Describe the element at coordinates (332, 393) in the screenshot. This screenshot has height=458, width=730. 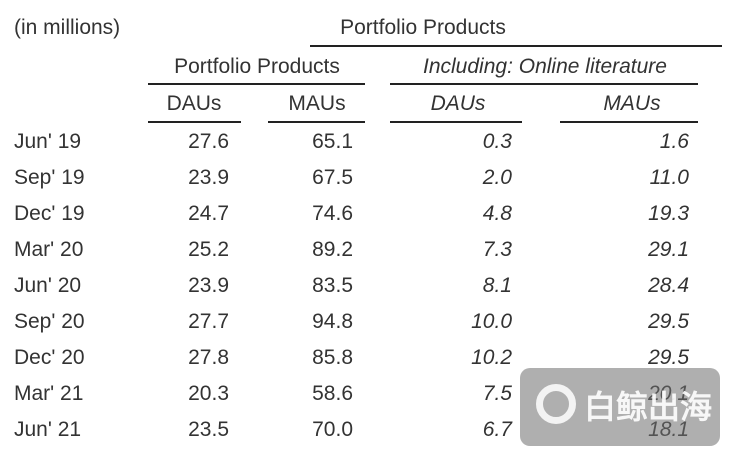
I see `cell: 58.6` at that location.